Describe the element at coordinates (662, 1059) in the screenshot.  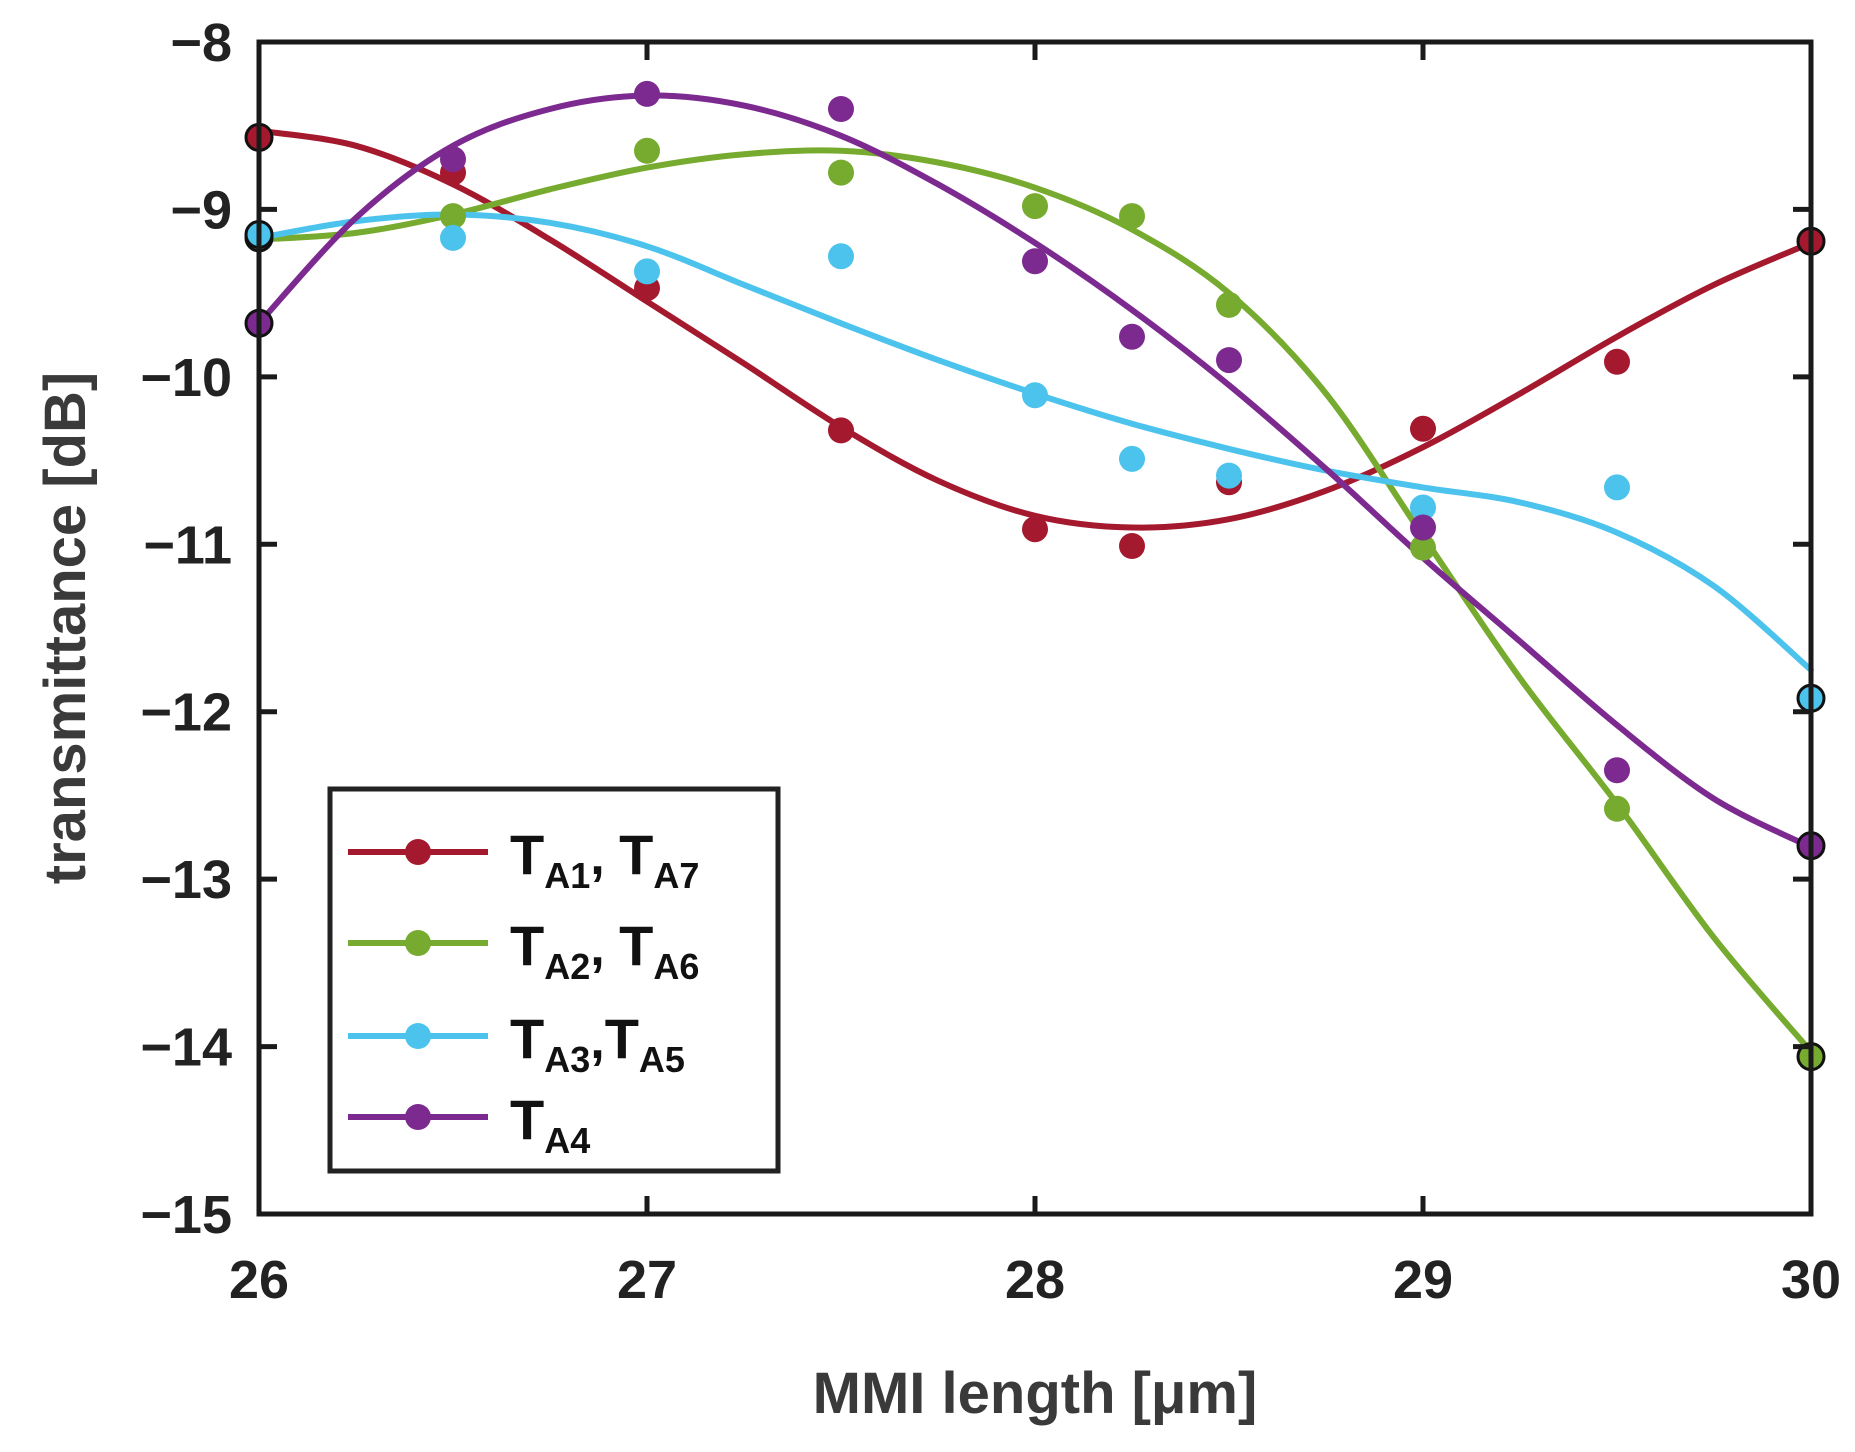
I see `legend-subscript: A5` at that location.